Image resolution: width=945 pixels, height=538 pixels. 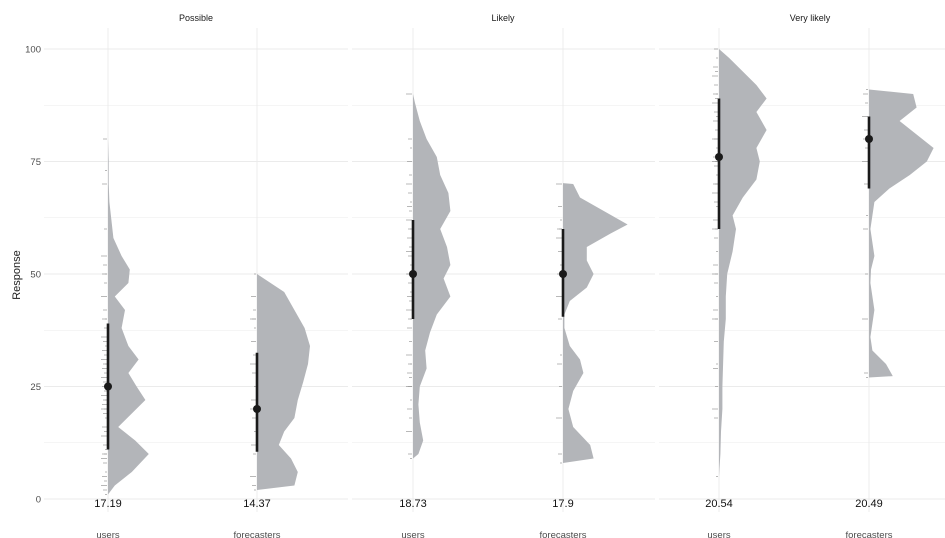 I want to click on y-axis-title: Response, so click(x=17, y=275).